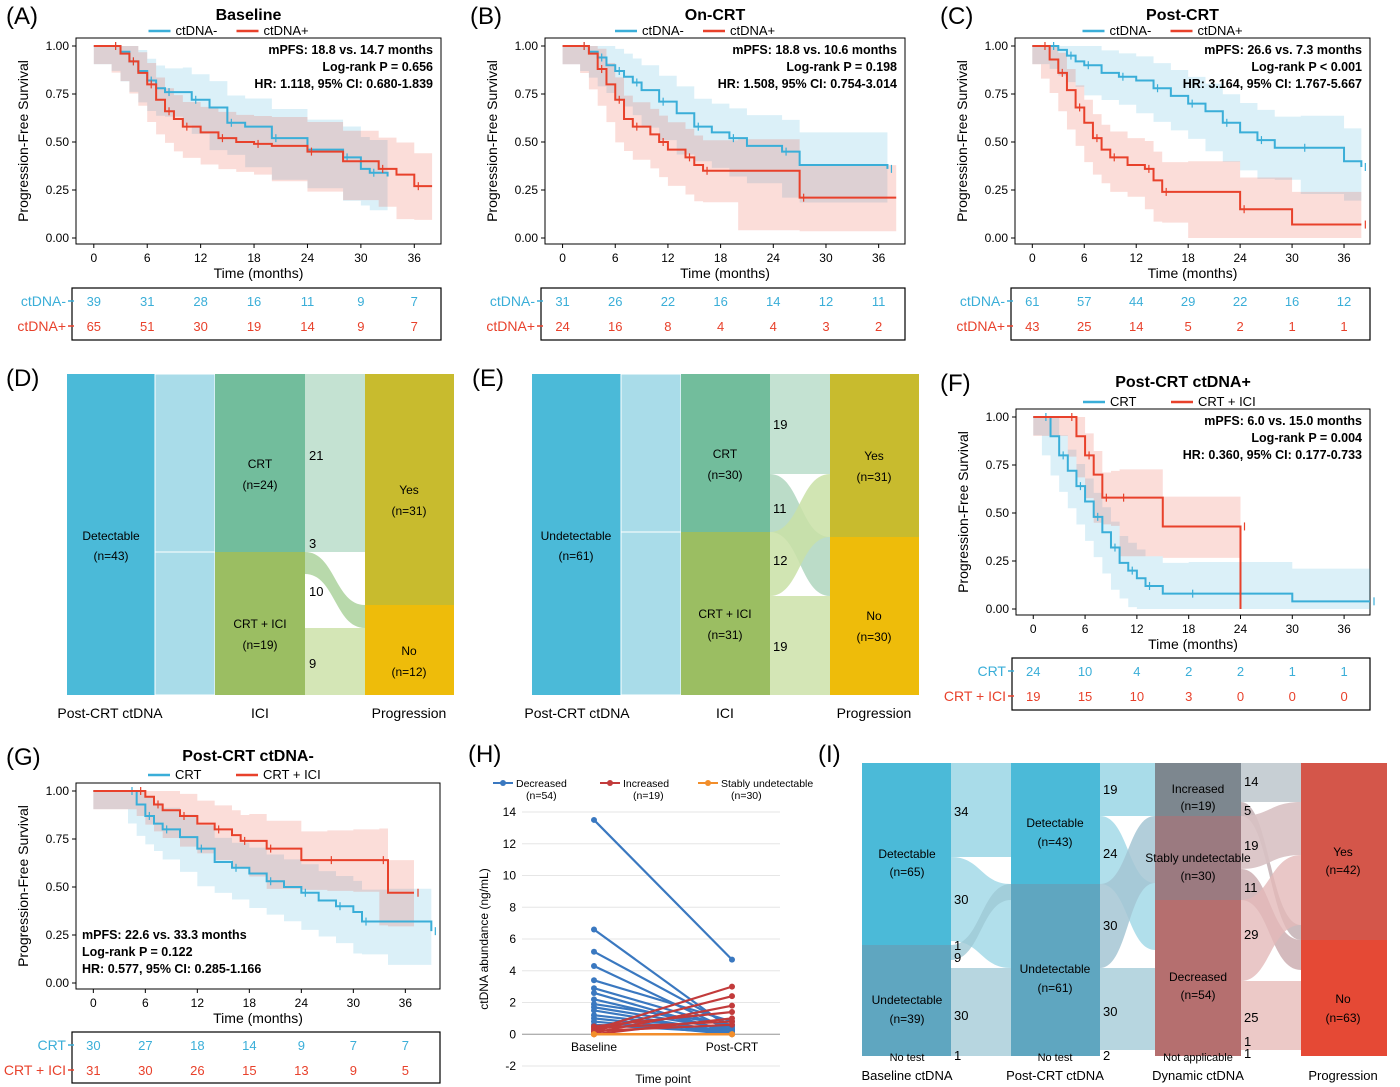 The width and height of the screenshot is (1400, 1087). Describe the element at coordinates (259, 485) in the screenshot. I see `node-count: (n=24)` at that location.